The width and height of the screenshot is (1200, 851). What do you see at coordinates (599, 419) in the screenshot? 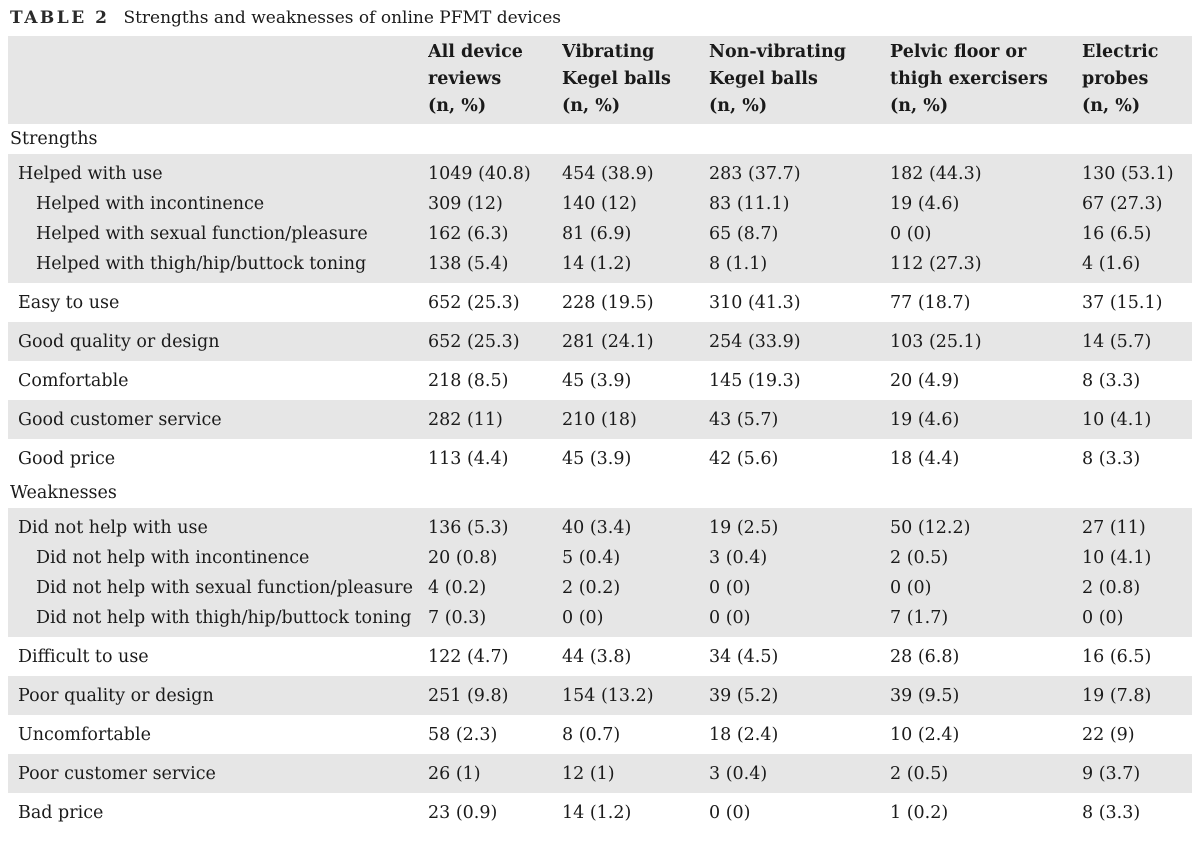
I see `table-cell: 210 (18)` at bounding box center [599, 419].